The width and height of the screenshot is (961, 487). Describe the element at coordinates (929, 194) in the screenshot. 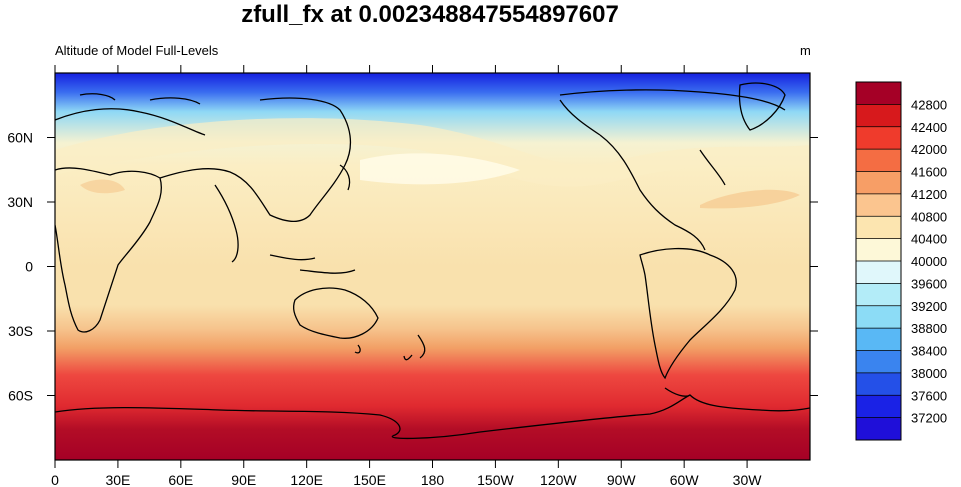

I see `colorbar-label: 41200` at that location.